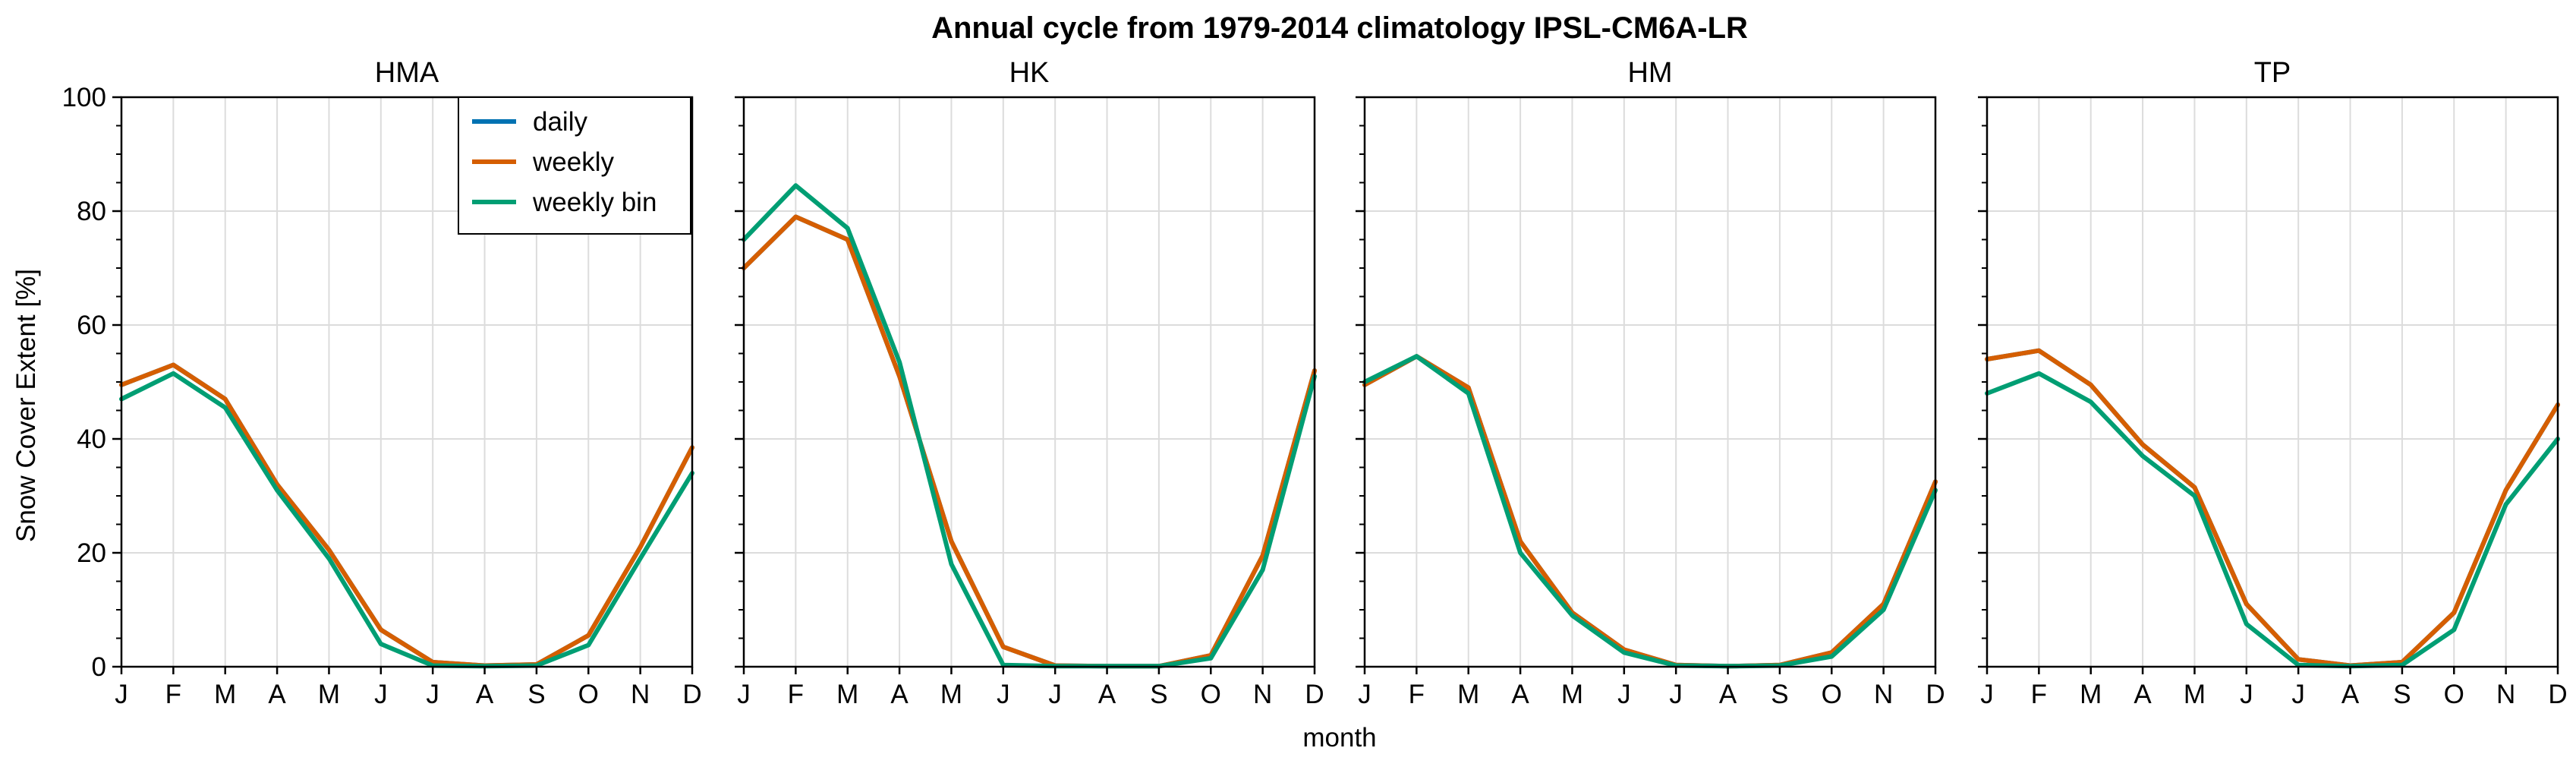 This screenshot has width=2576, height=770. I want to click on legend-label: weekly, so click(573, 162).